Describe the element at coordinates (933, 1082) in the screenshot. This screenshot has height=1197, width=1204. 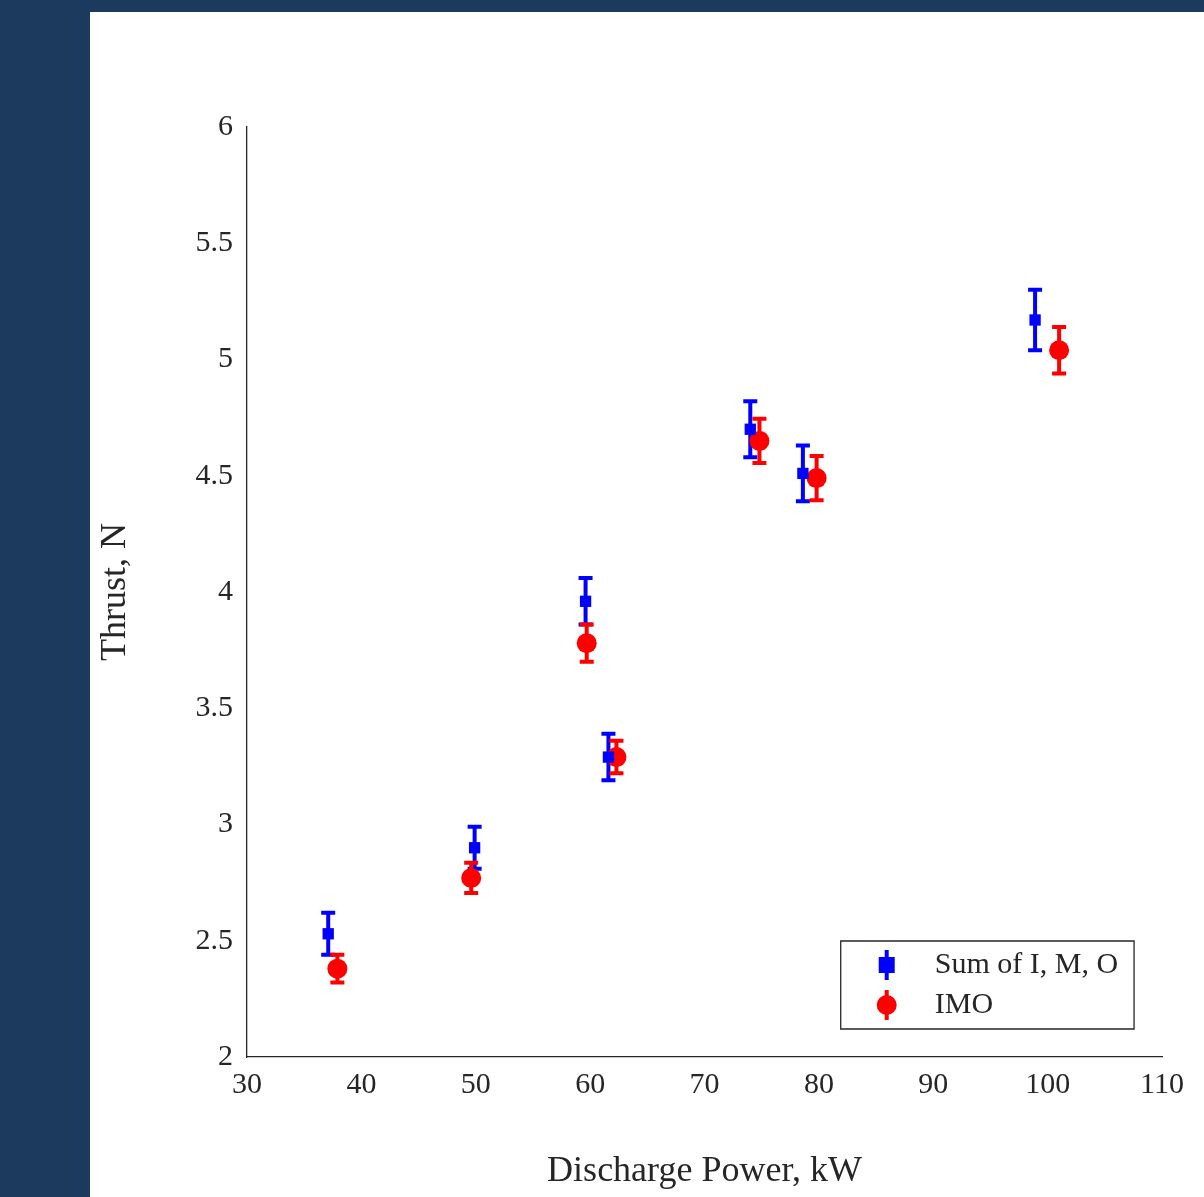
I see `x-tick-label: 90` at that location.